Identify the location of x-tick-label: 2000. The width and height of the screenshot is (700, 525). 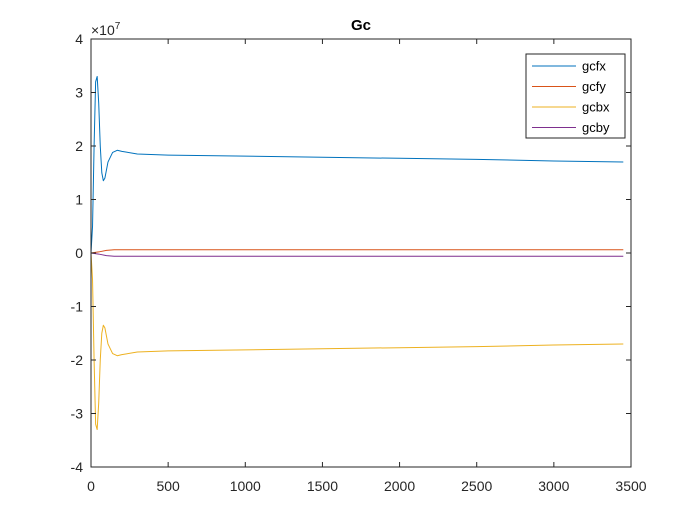
(399, 486).